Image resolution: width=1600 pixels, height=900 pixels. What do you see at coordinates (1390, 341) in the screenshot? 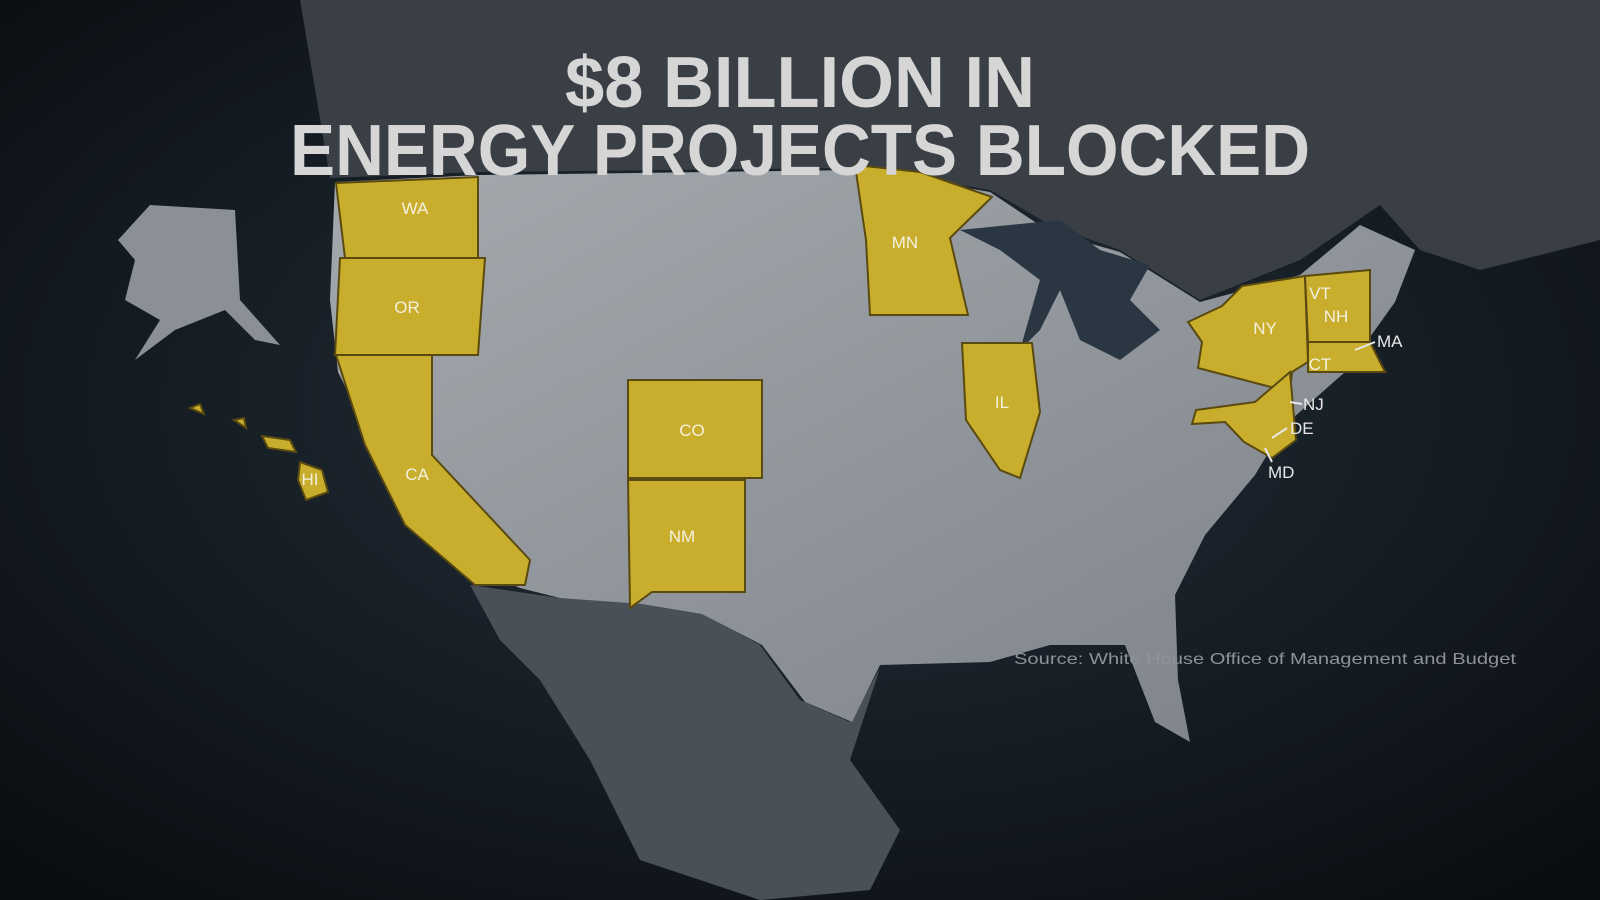
I see `label-ma: MA` at bounding box center [1390, 341].